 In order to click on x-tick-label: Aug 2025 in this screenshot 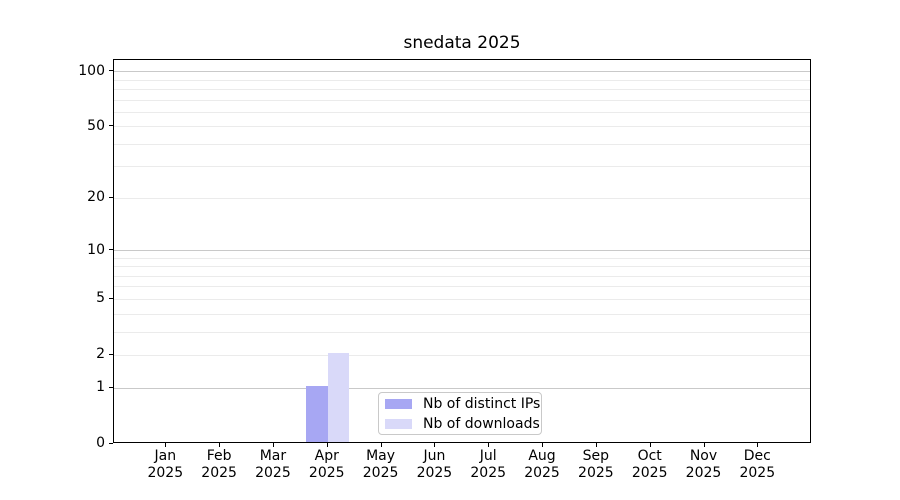, I will do `click(542, 465)`.